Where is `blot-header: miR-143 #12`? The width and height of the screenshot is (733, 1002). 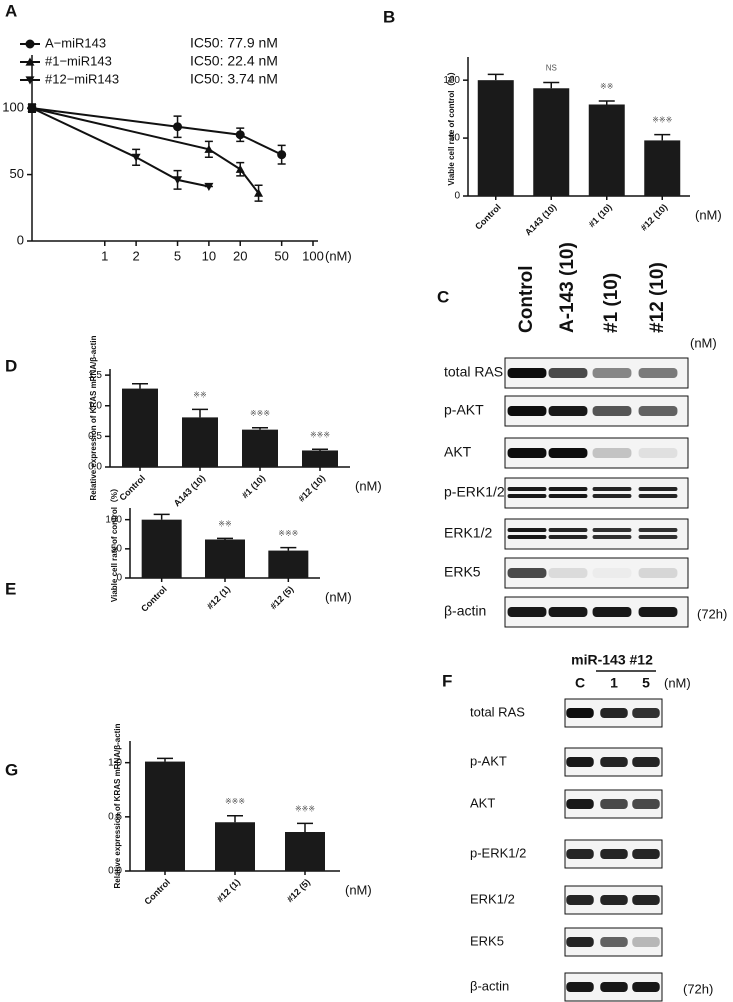 blot-header: miR-143 #12 is located at coordinates (612, 660).